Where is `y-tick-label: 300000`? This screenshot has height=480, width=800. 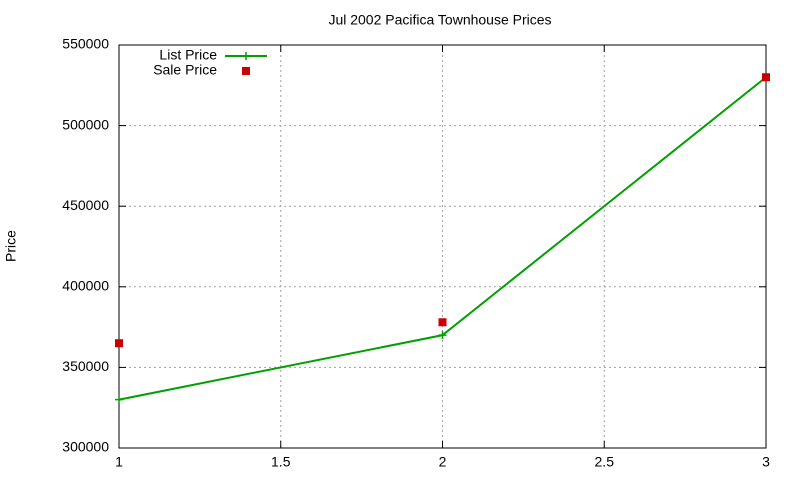
y-tick-label: 300000 is located at coordinates (85, 447).